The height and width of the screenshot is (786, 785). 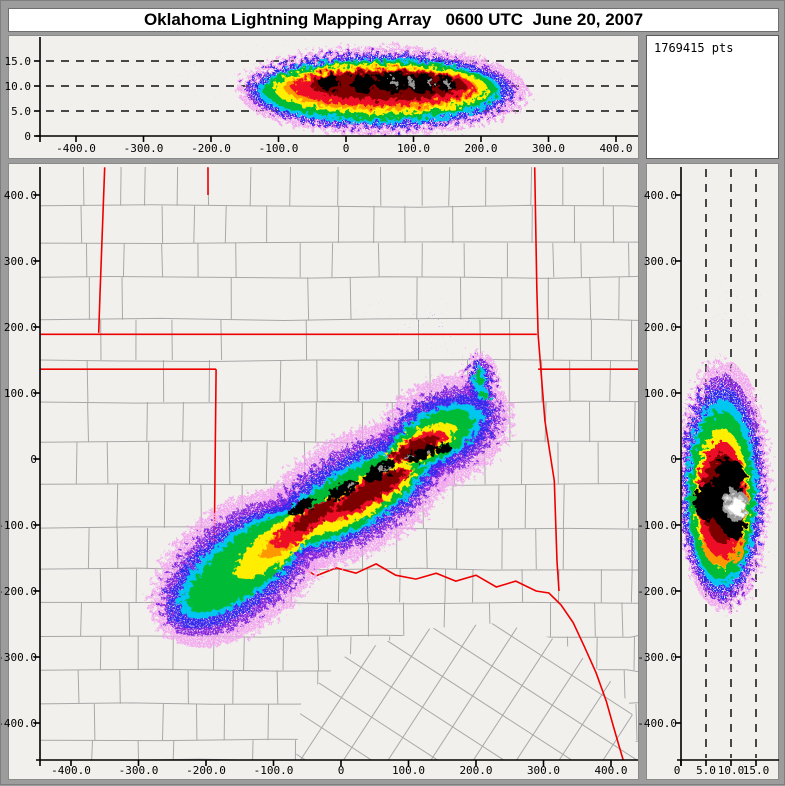 What do you see at coordinates (641, 750) in the screenshot?
I see `county-line-v` at bounding box center [641, 750].